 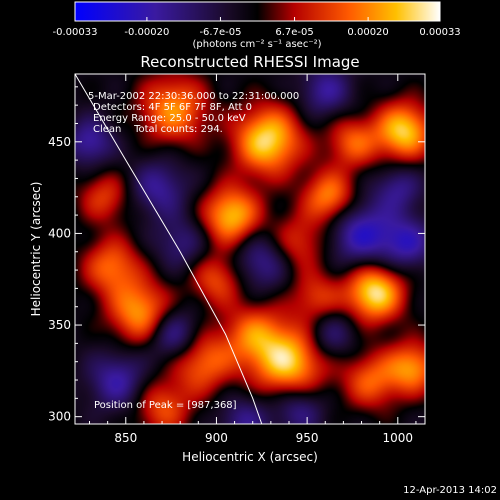 I want to click on timestamp: 12-Apr-2013 14:02, so click(x=450, y=490).